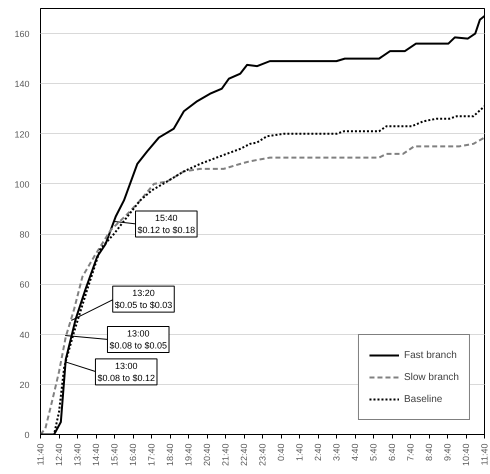 Image resolution: width=490 pixels, height=474 pixels. What do you see at coordinates (24, 235) in the screenshot?
I see `y-tick-label: 80` at bounding box center [24, 235].